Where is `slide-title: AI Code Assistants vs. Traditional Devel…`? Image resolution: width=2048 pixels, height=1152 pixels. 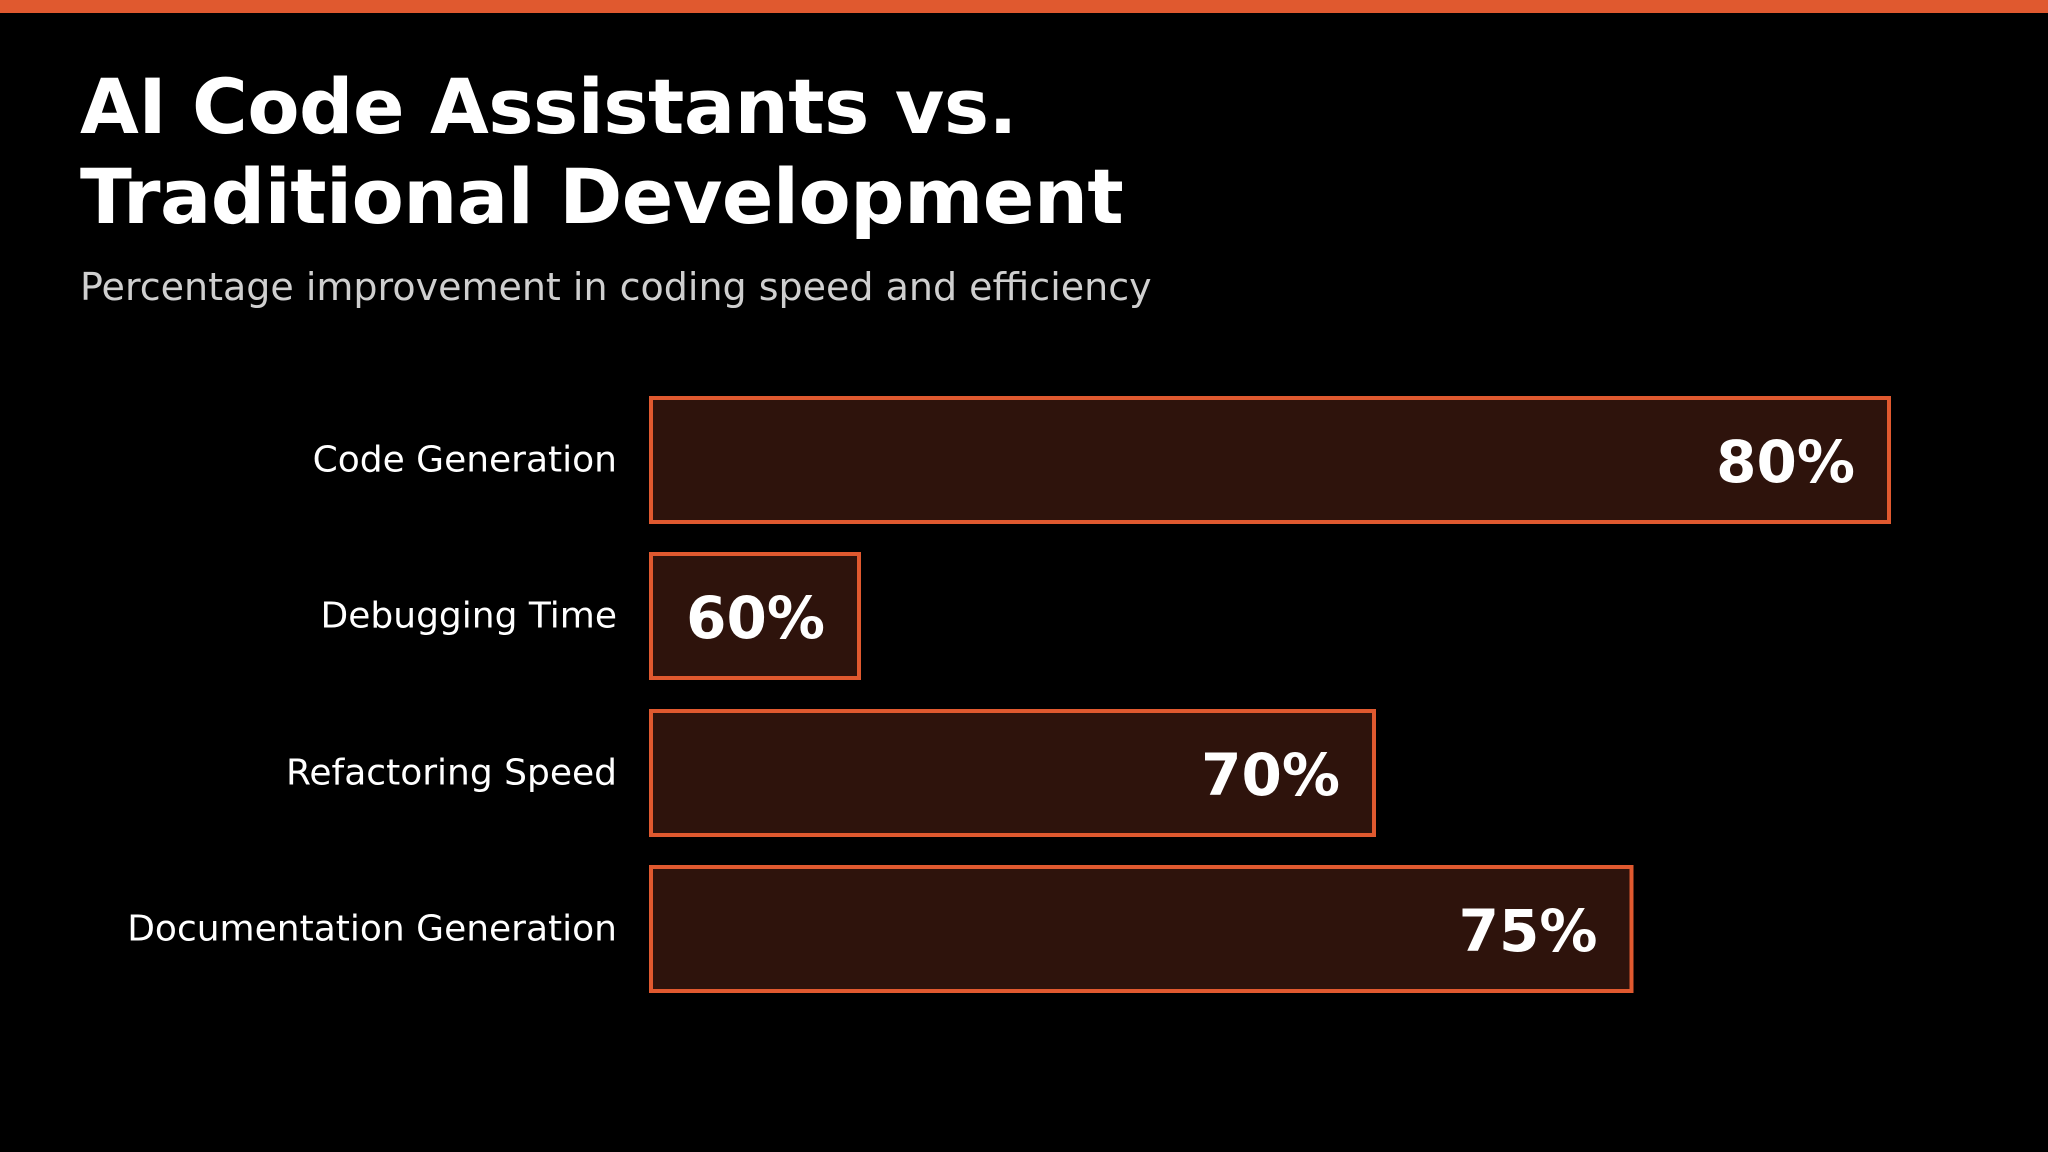
slide-title: AI Code Assistants vs. Traditional Devel… is located at coordinates (602, 151).